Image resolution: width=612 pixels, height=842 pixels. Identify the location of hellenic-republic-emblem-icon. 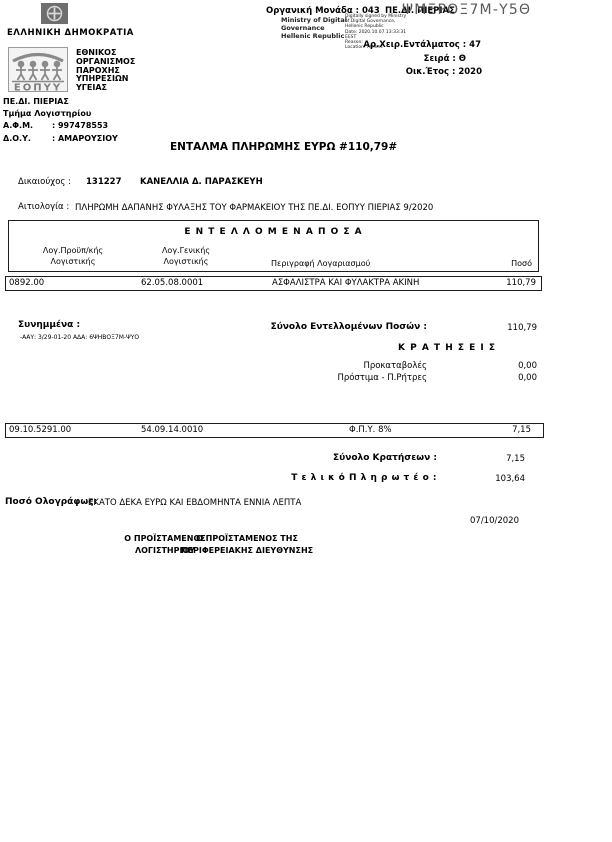
(54, 15).